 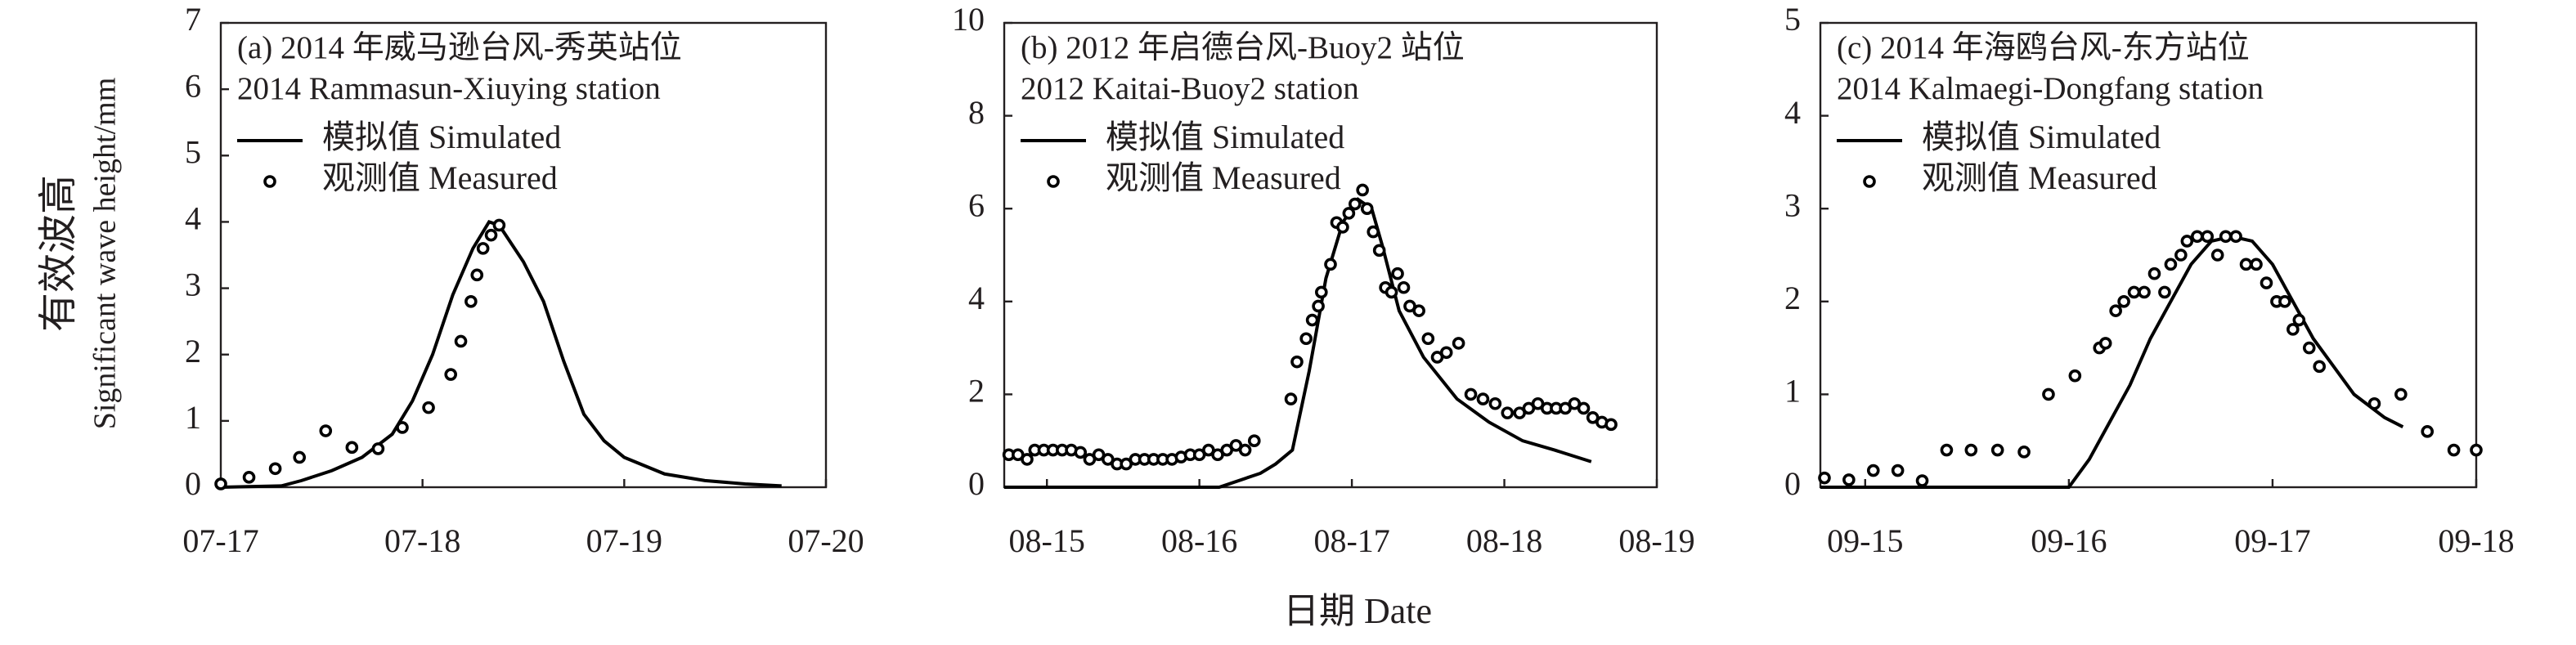 I want to click on chart-subtitle: 2014 Rammasun-Xiuying station, so click(x=449, y=88).